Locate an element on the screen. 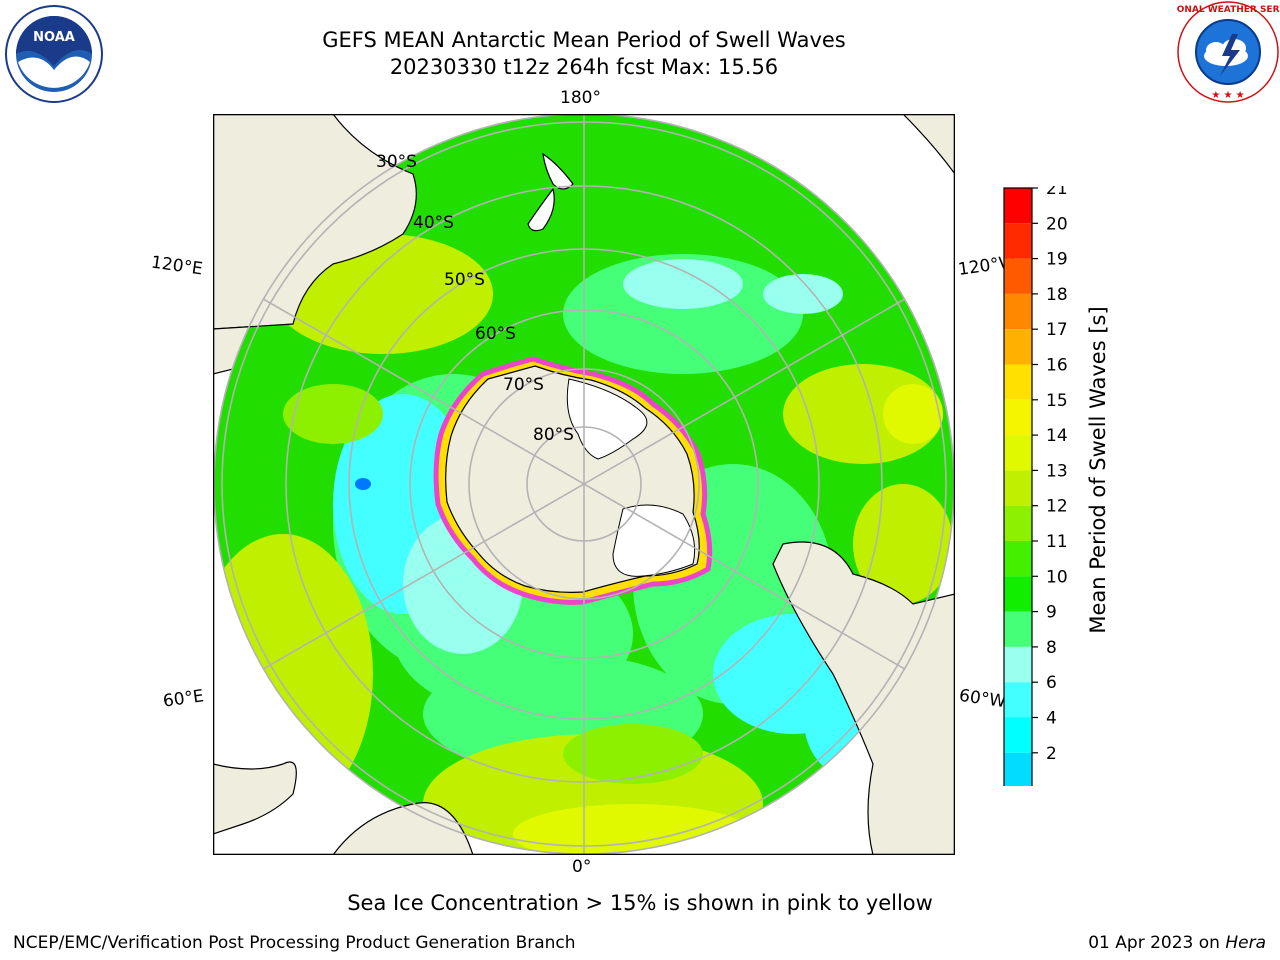 The width and height of the screenshot is (1280, 960). colorbar-label: Mean Period of Swell Waves [s] is located at coordinates (1098, 470).